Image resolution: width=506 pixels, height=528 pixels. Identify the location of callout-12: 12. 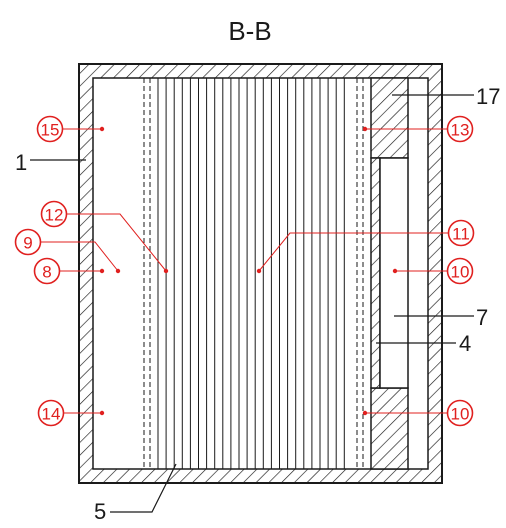
(54, 214).